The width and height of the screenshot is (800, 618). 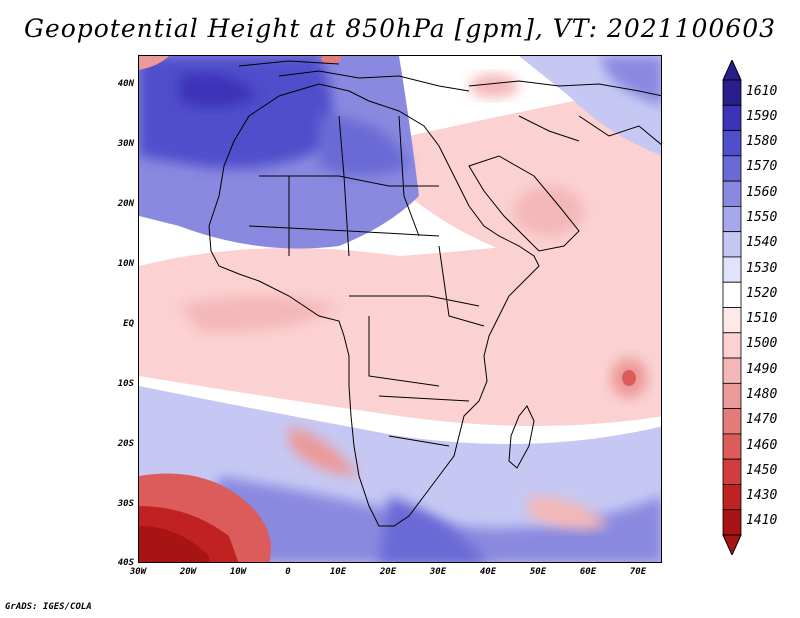 I want to click on colorbar-top-arrow, so click(x=732, y=70).